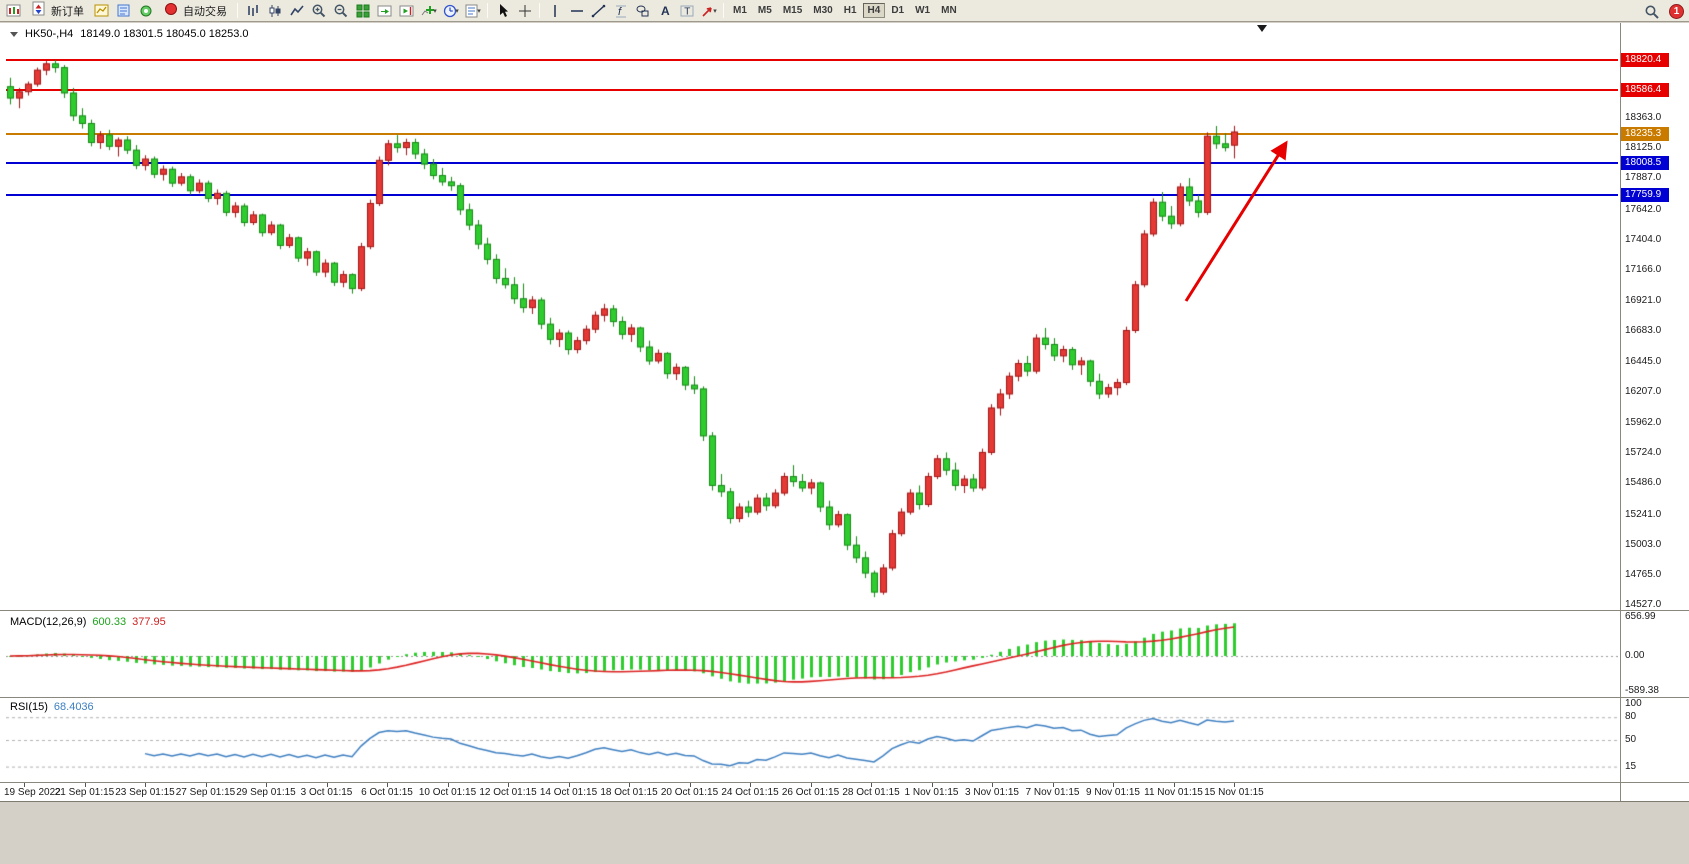  I want to click on price-badge-17759.9: 17759.9, so click(1645, 194).